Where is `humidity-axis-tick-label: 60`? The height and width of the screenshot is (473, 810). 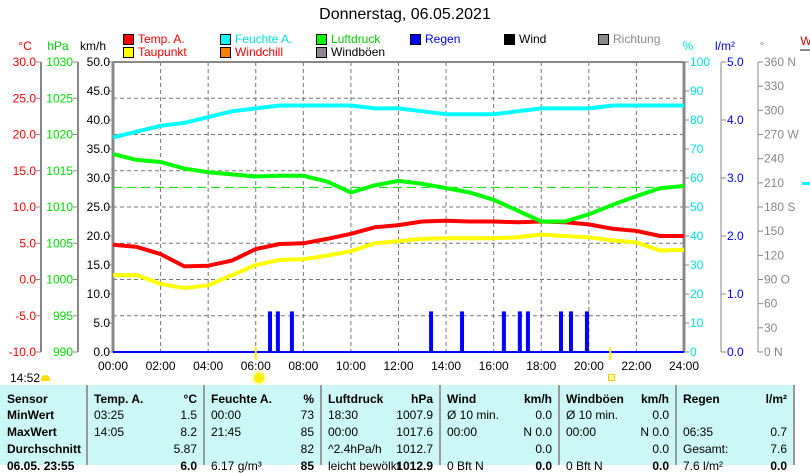 humidity-axis-tick-label: 60 is located at coordinates (697, 178).